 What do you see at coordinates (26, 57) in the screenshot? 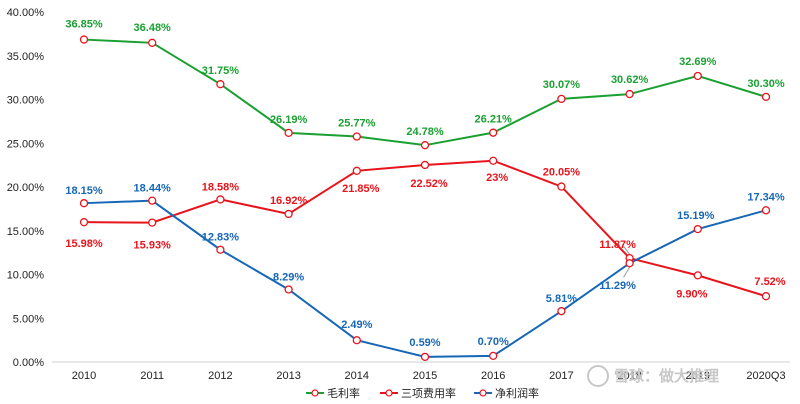
I see `y-tick-label: 35.00%` at bounding box center [26, 57].